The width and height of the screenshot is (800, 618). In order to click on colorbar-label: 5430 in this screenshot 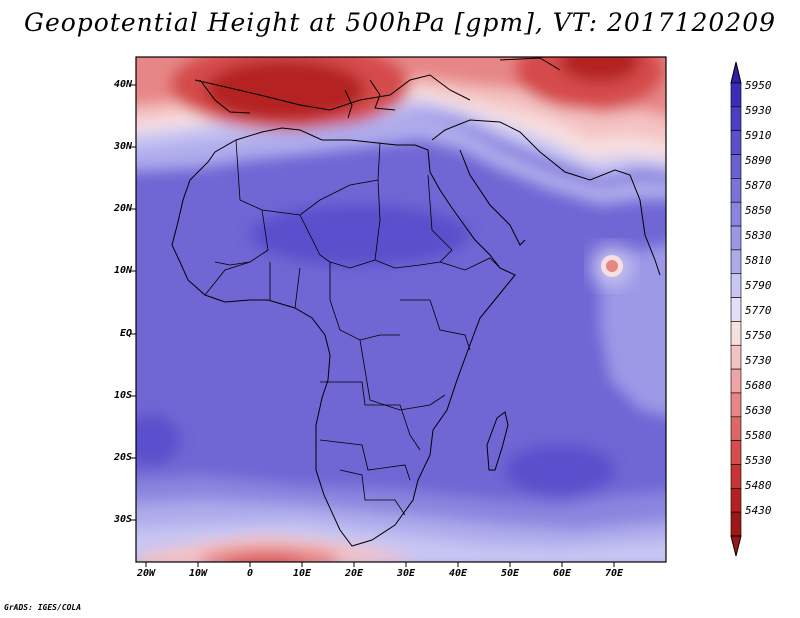, I will do `click(758, 510)`.